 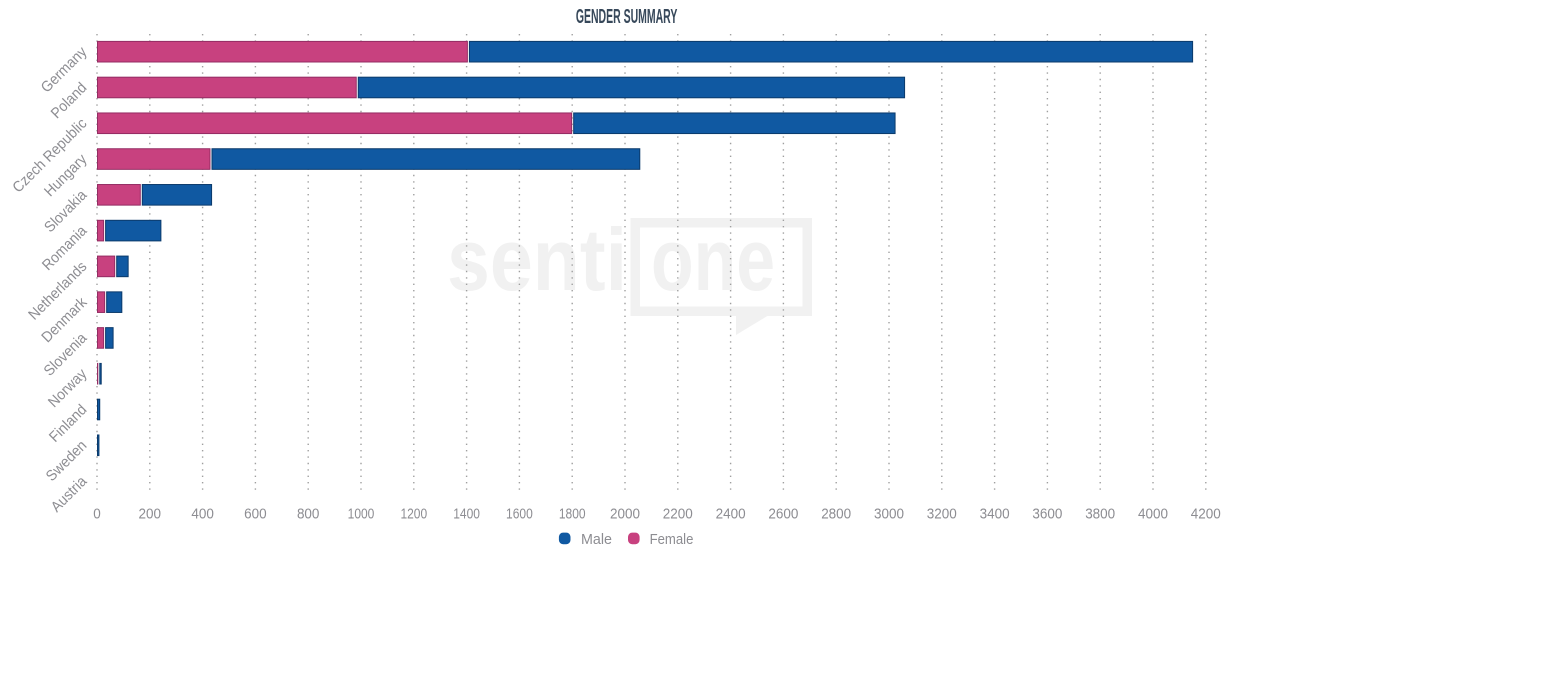 What do you see at coordinates (255, 515) in the screenshot?
I see `svg-text: 600` at bounding box center [255, 515].